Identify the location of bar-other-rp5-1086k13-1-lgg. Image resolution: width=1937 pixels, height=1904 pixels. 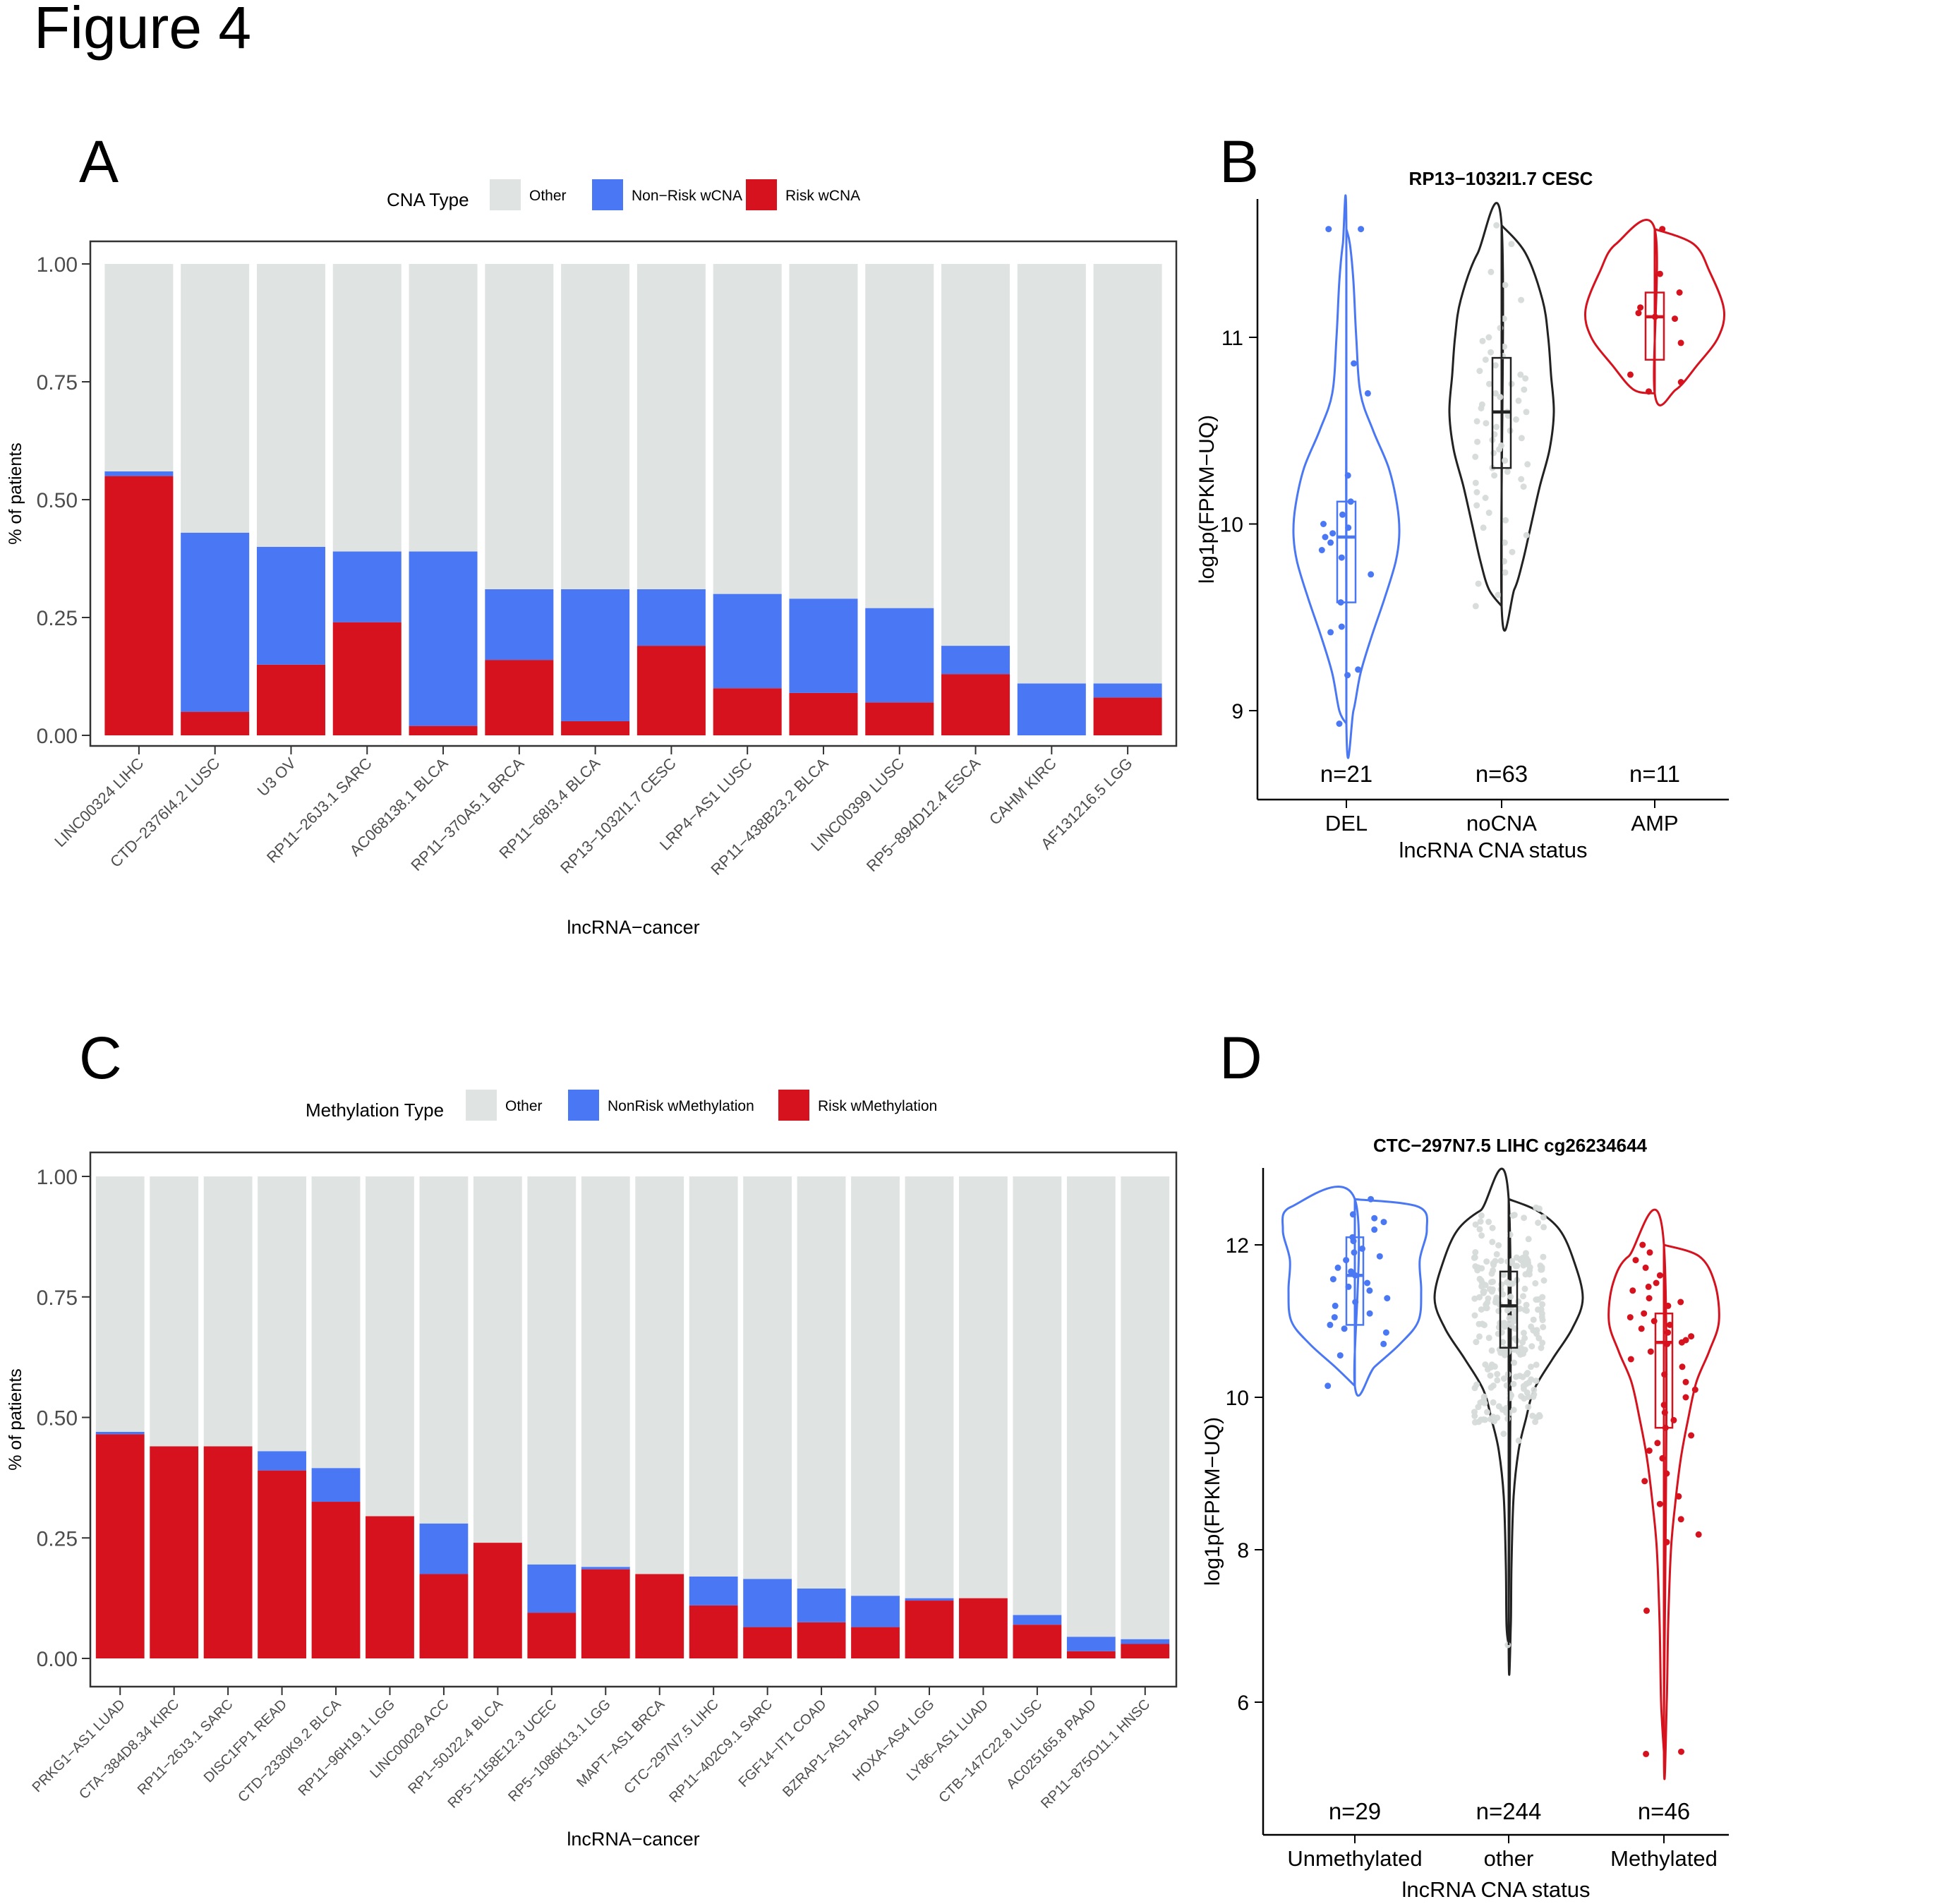
(605, 1371).